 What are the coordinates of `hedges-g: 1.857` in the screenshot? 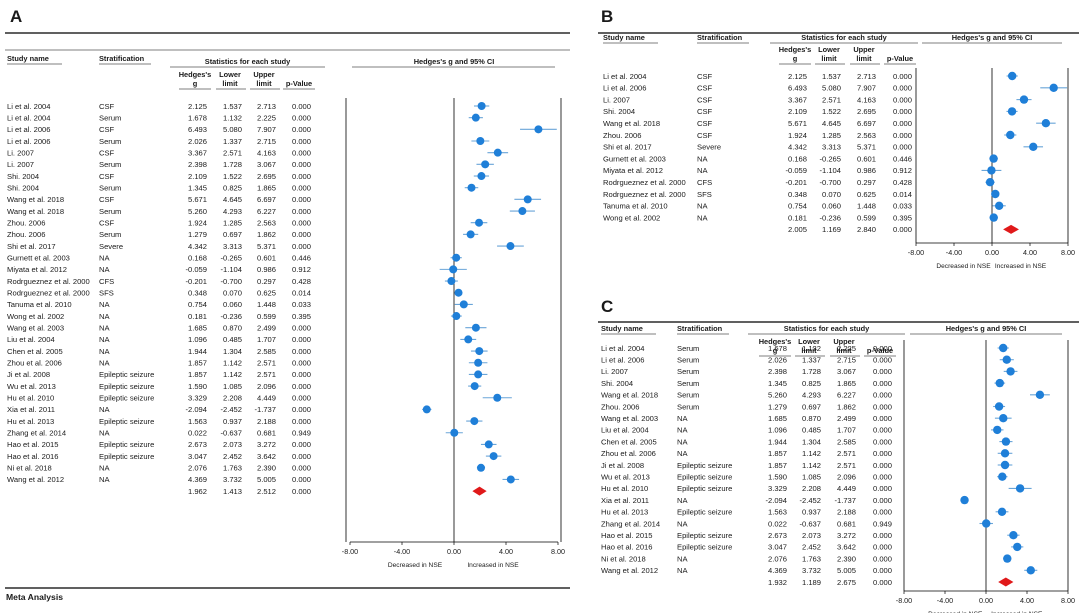 It's located at (777, 465).